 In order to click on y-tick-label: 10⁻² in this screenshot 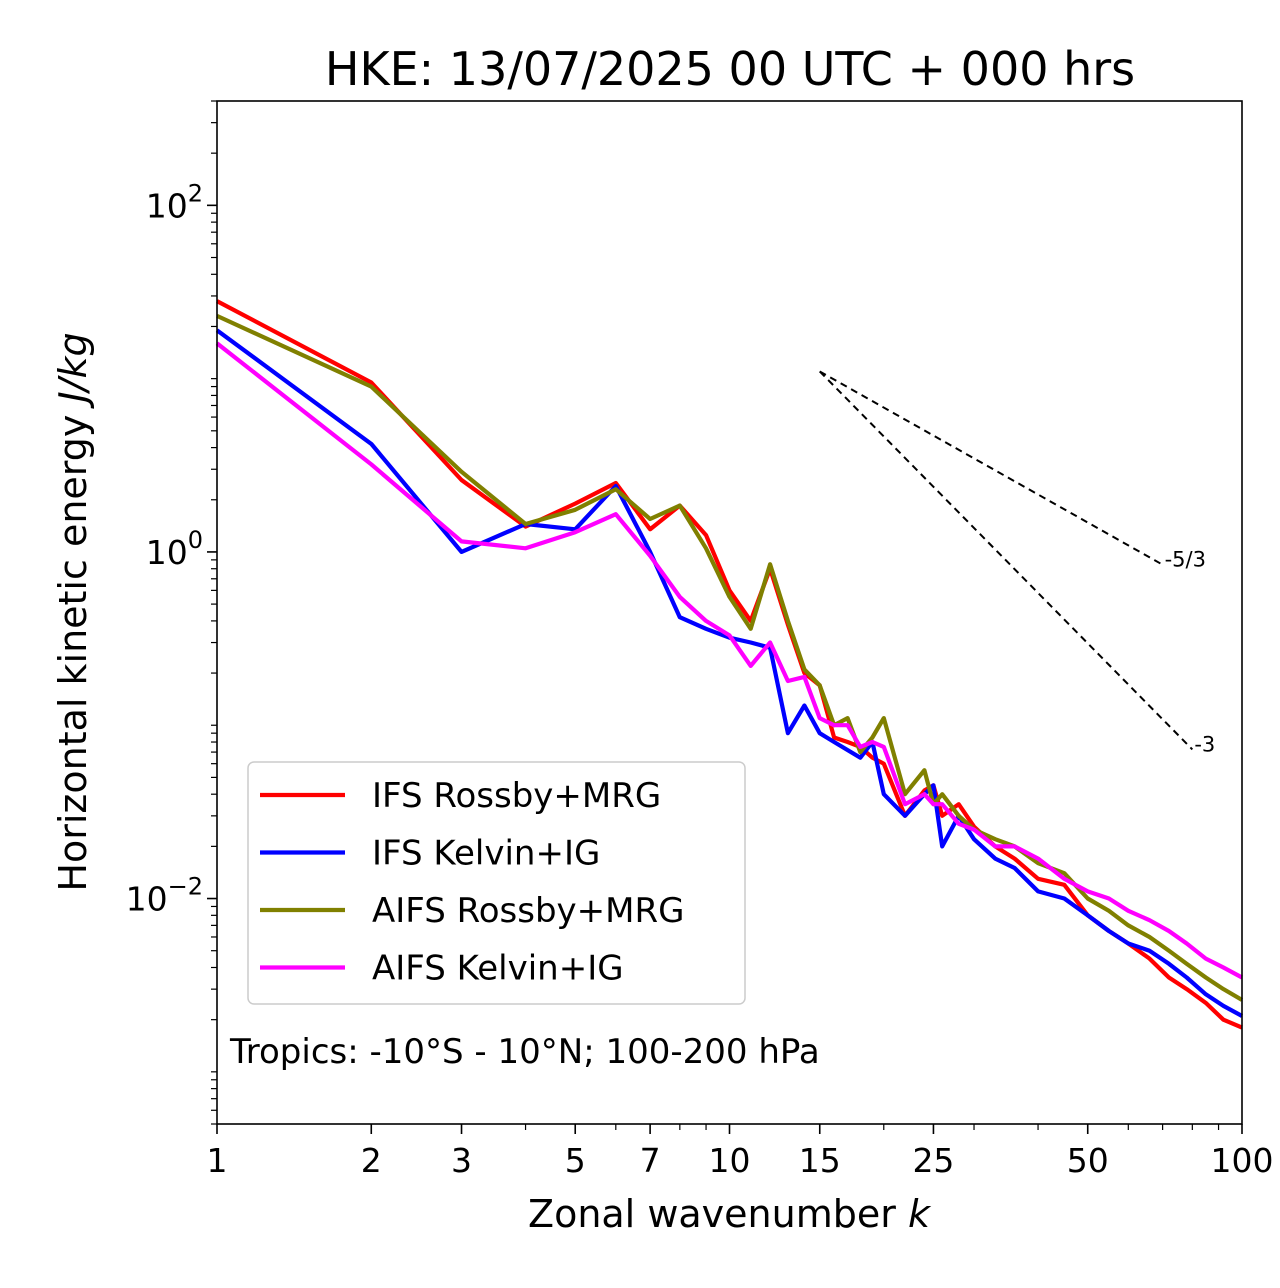, I will do `click(164, 896)`.